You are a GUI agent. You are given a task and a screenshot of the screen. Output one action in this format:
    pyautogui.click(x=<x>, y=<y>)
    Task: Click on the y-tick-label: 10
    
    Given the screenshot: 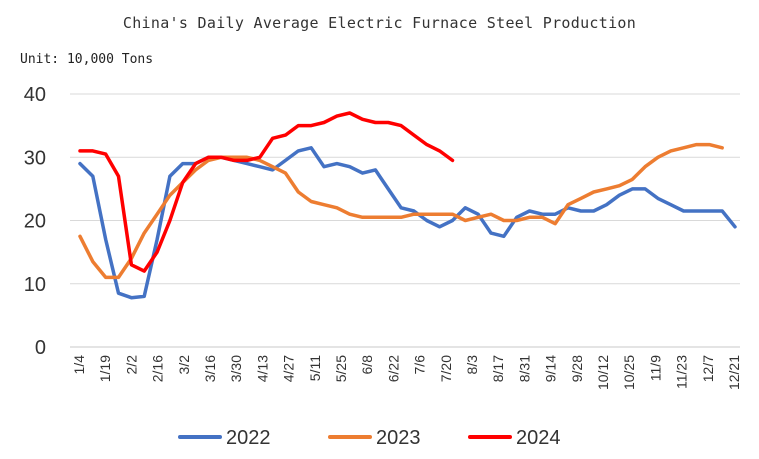 What is the action you would take?
    pyautogui.click(x=35, y=285)
    